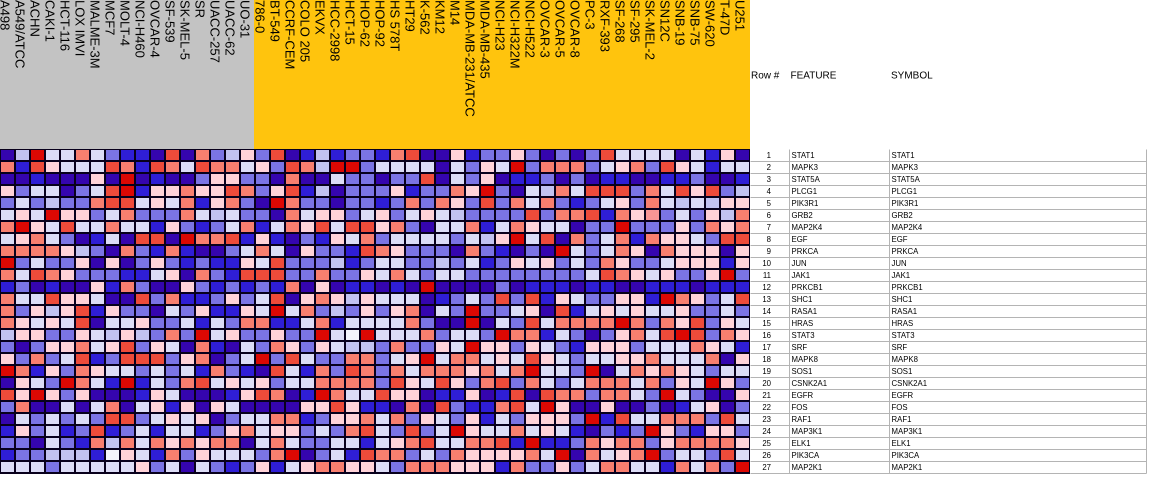  I want to click on svg-text: K-562, so click(425, 17).